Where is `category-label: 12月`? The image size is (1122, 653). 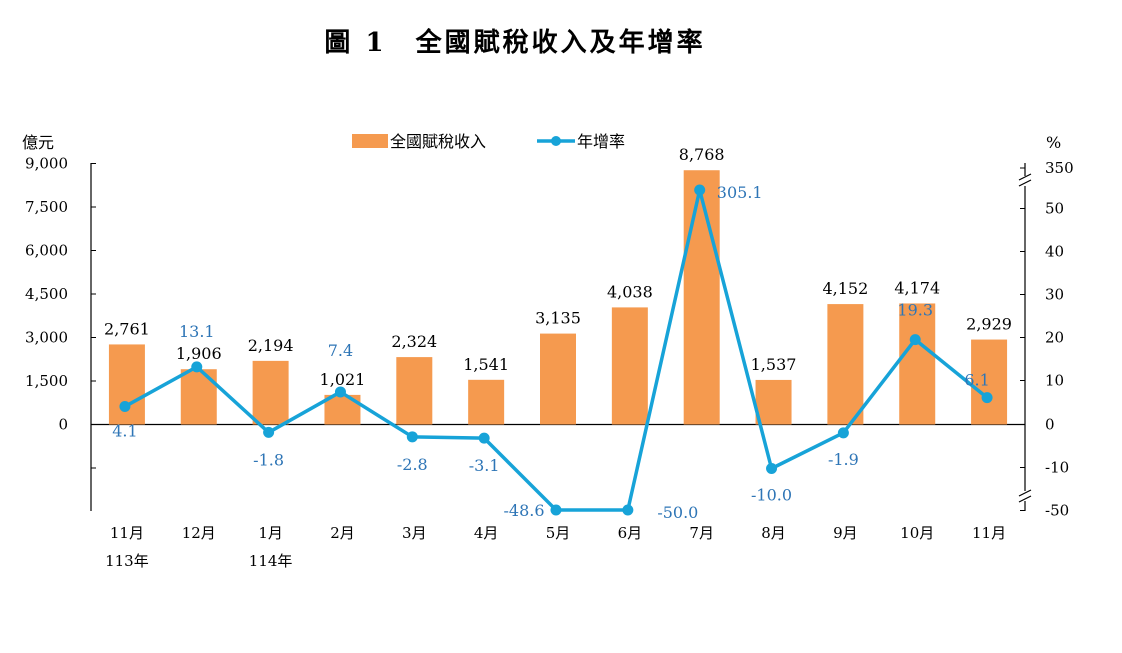
category-label: 12月 is located at coordinates (199, 533).